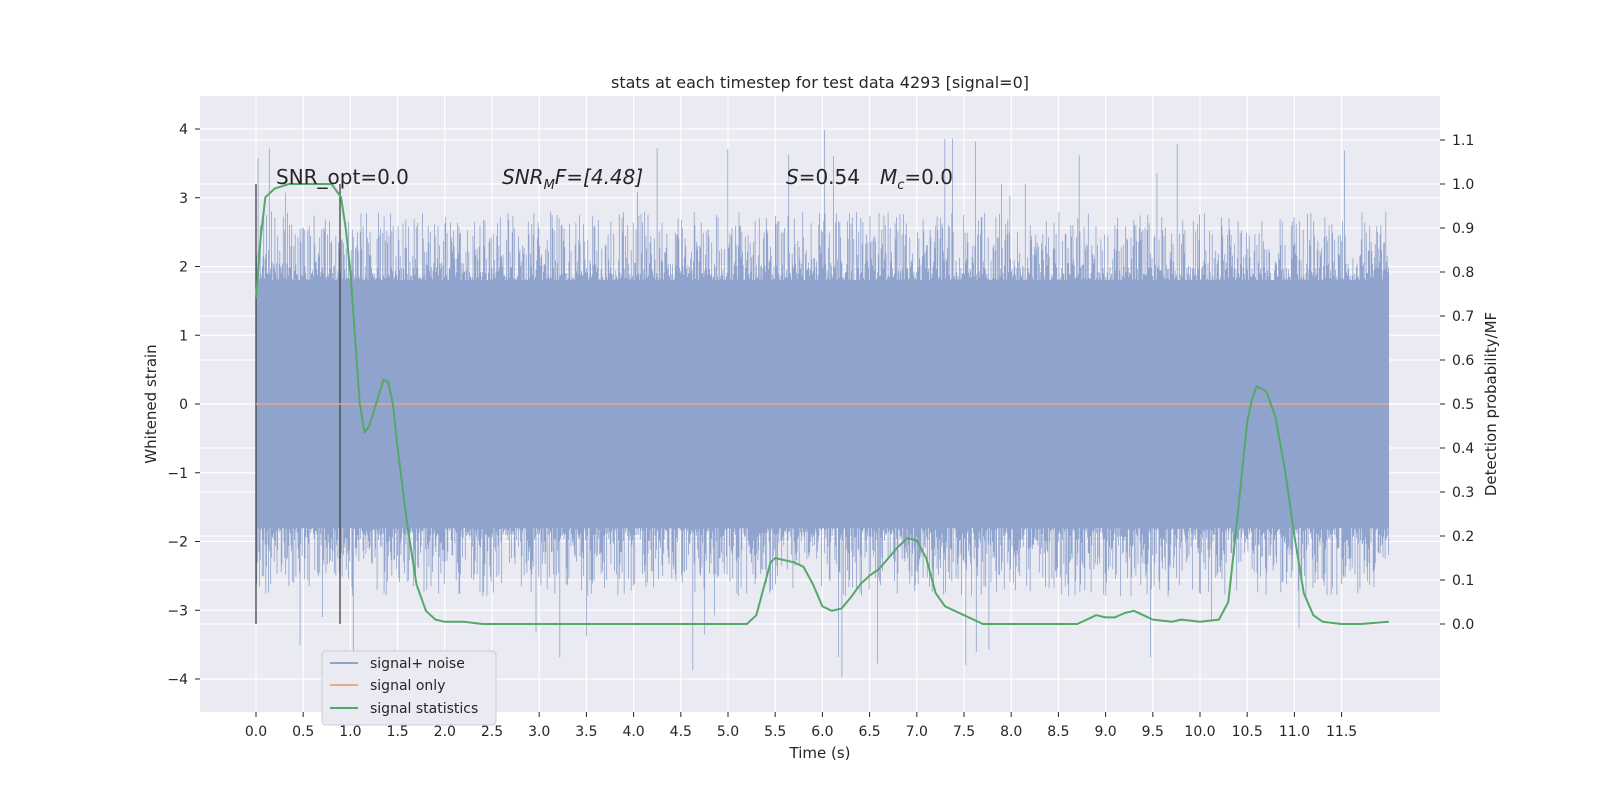  Describe the element at coordinates (151, 403) in the screenshot. I see `y-axis-title: Whitened strain` at that location.